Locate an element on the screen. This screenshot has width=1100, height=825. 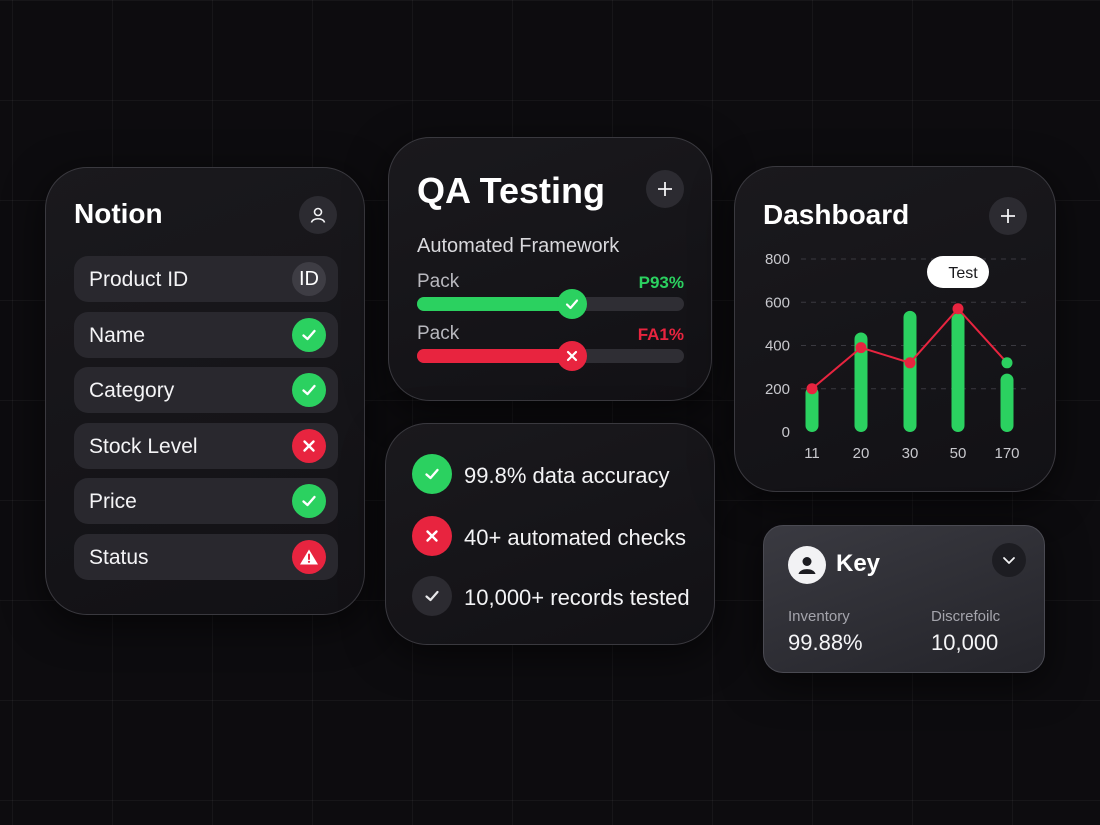
y-tick-label: 200 is located at coordinates (777, 389).